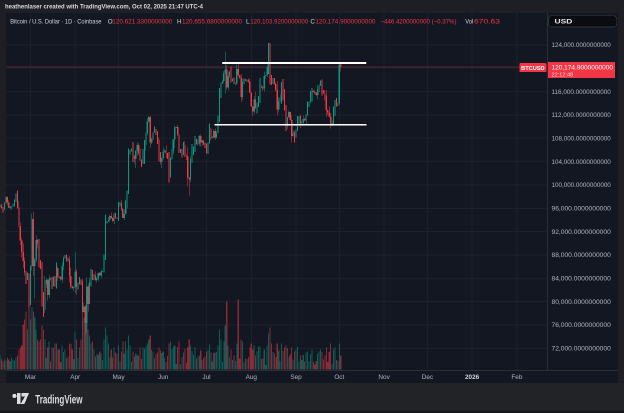 This screenshot has height=413, width=624. Describe the element at coordinates (582, 185) in the screenshot. I see `svg-text: 100,000.0000000000` at that location.